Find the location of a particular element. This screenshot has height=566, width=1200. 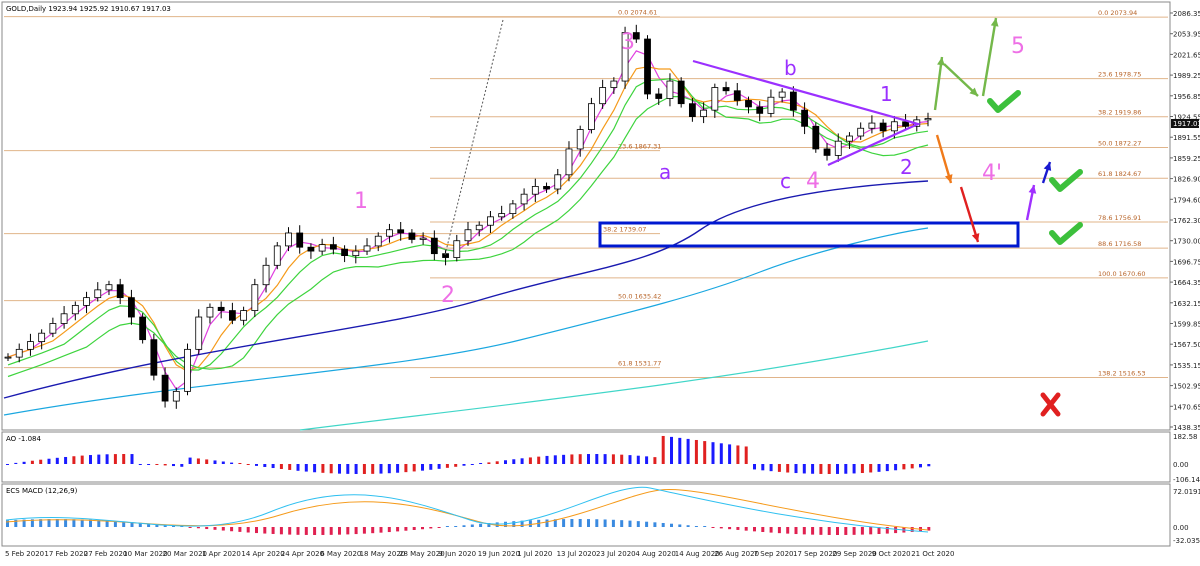

price-tick-label: 2086.35 is located at coordinates (1186, 14).